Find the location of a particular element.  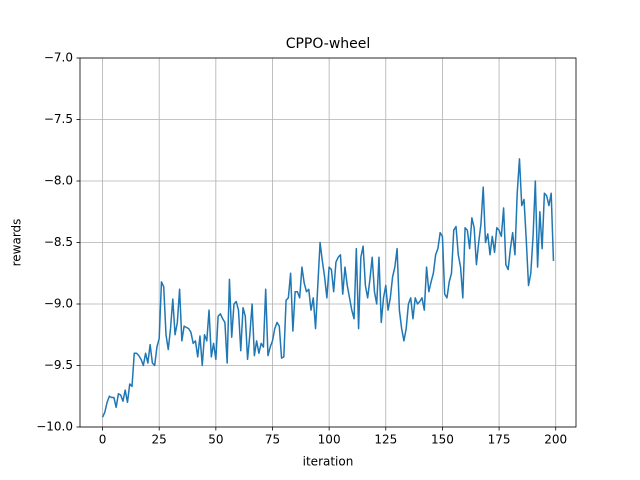

y-tick-label: −8.0 is located at coordinates (58, 181).